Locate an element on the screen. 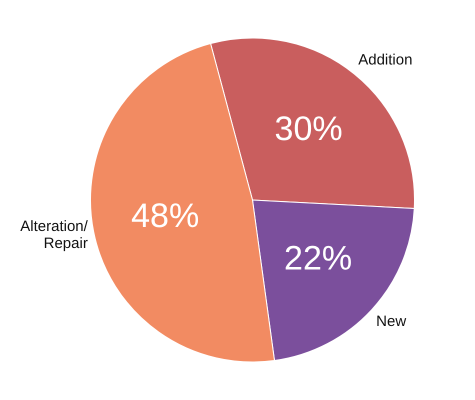 This screenshot has height=400, width=475. slice-label: New is located at coordinates (391, 321).